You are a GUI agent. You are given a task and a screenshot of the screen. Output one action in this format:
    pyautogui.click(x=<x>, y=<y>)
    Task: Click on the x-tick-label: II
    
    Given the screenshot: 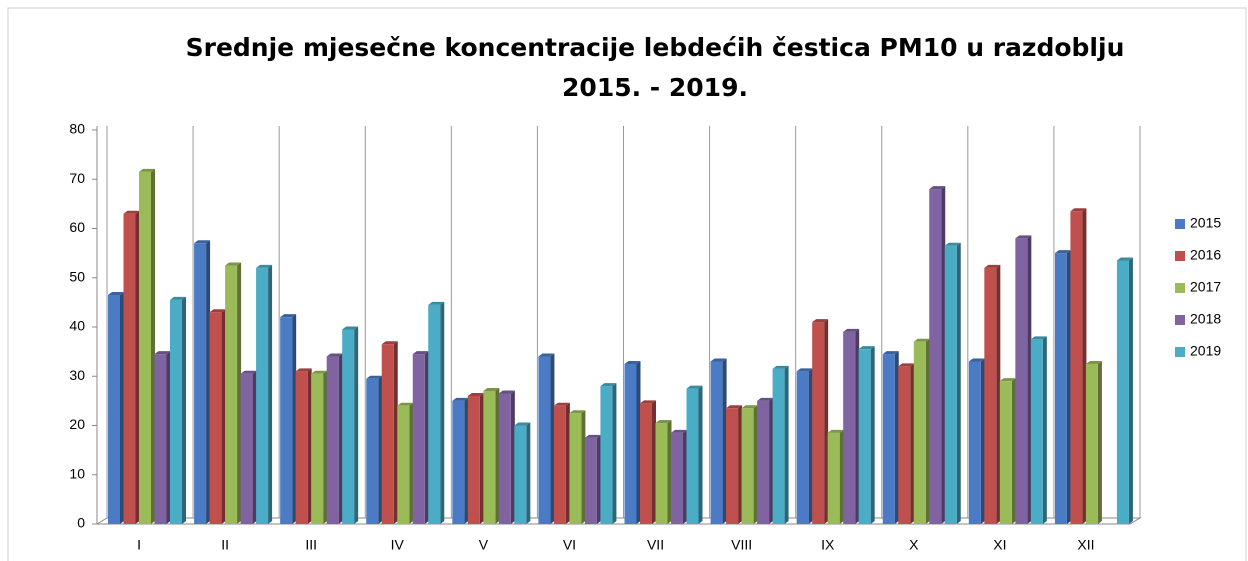 What is the action you would take?
    pyautogui.click(x=225, y=545)
    